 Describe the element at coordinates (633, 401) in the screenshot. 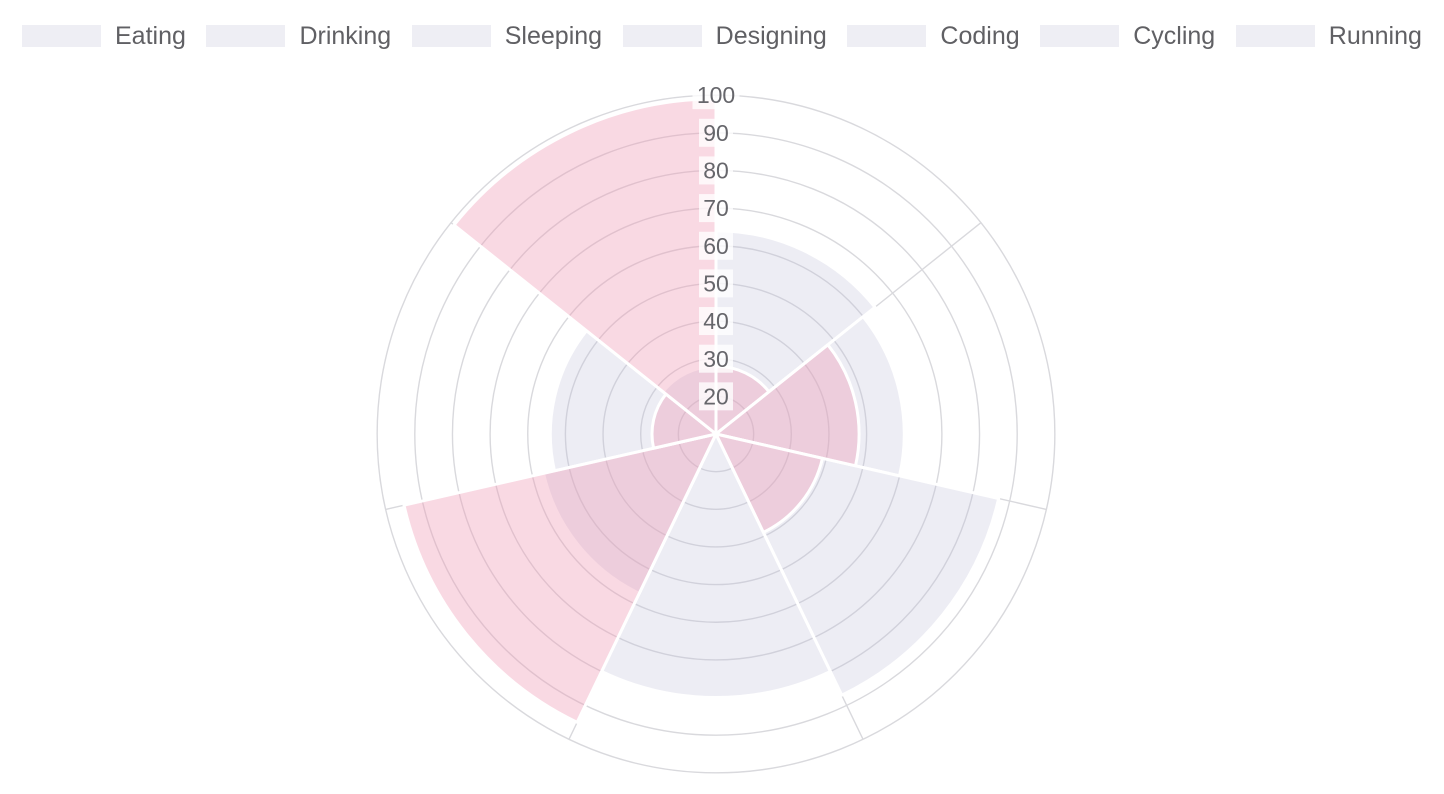

I see `sector-cycling-gray-dataset` at that location.